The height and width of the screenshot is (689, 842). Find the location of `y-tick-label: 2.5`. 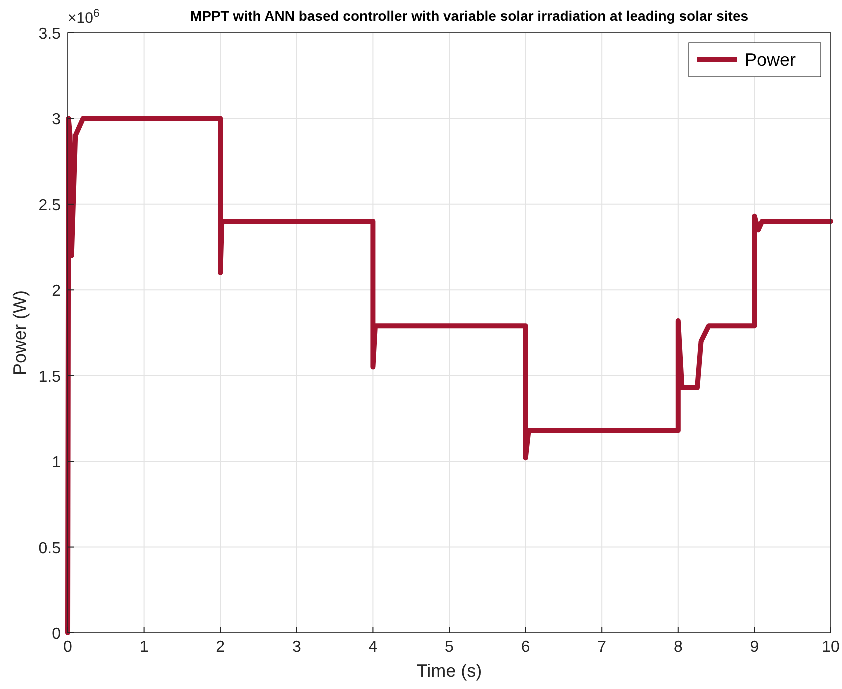

y-tick-label: 2.5 is located at coordinates (50, 205).